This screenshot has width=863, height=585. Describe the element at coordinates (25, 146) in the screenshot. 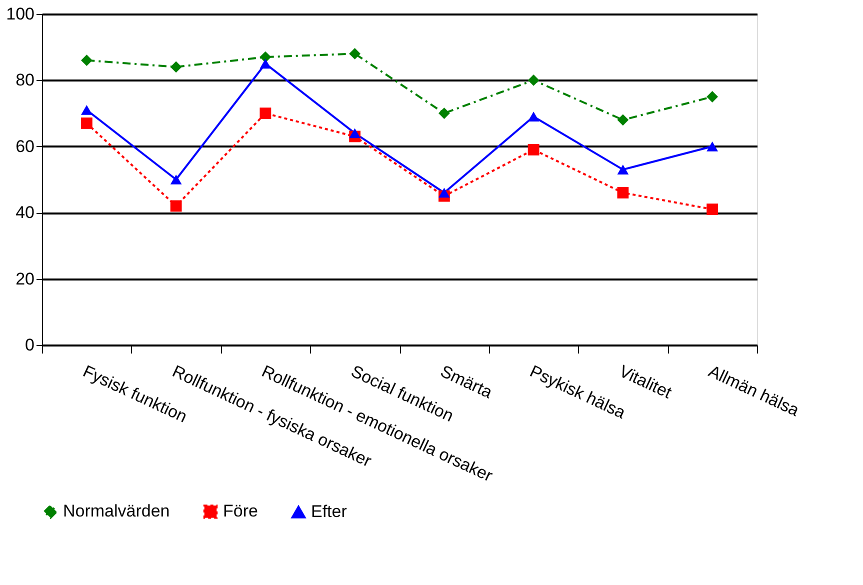

I see `y-tick-label: 60` at that location.